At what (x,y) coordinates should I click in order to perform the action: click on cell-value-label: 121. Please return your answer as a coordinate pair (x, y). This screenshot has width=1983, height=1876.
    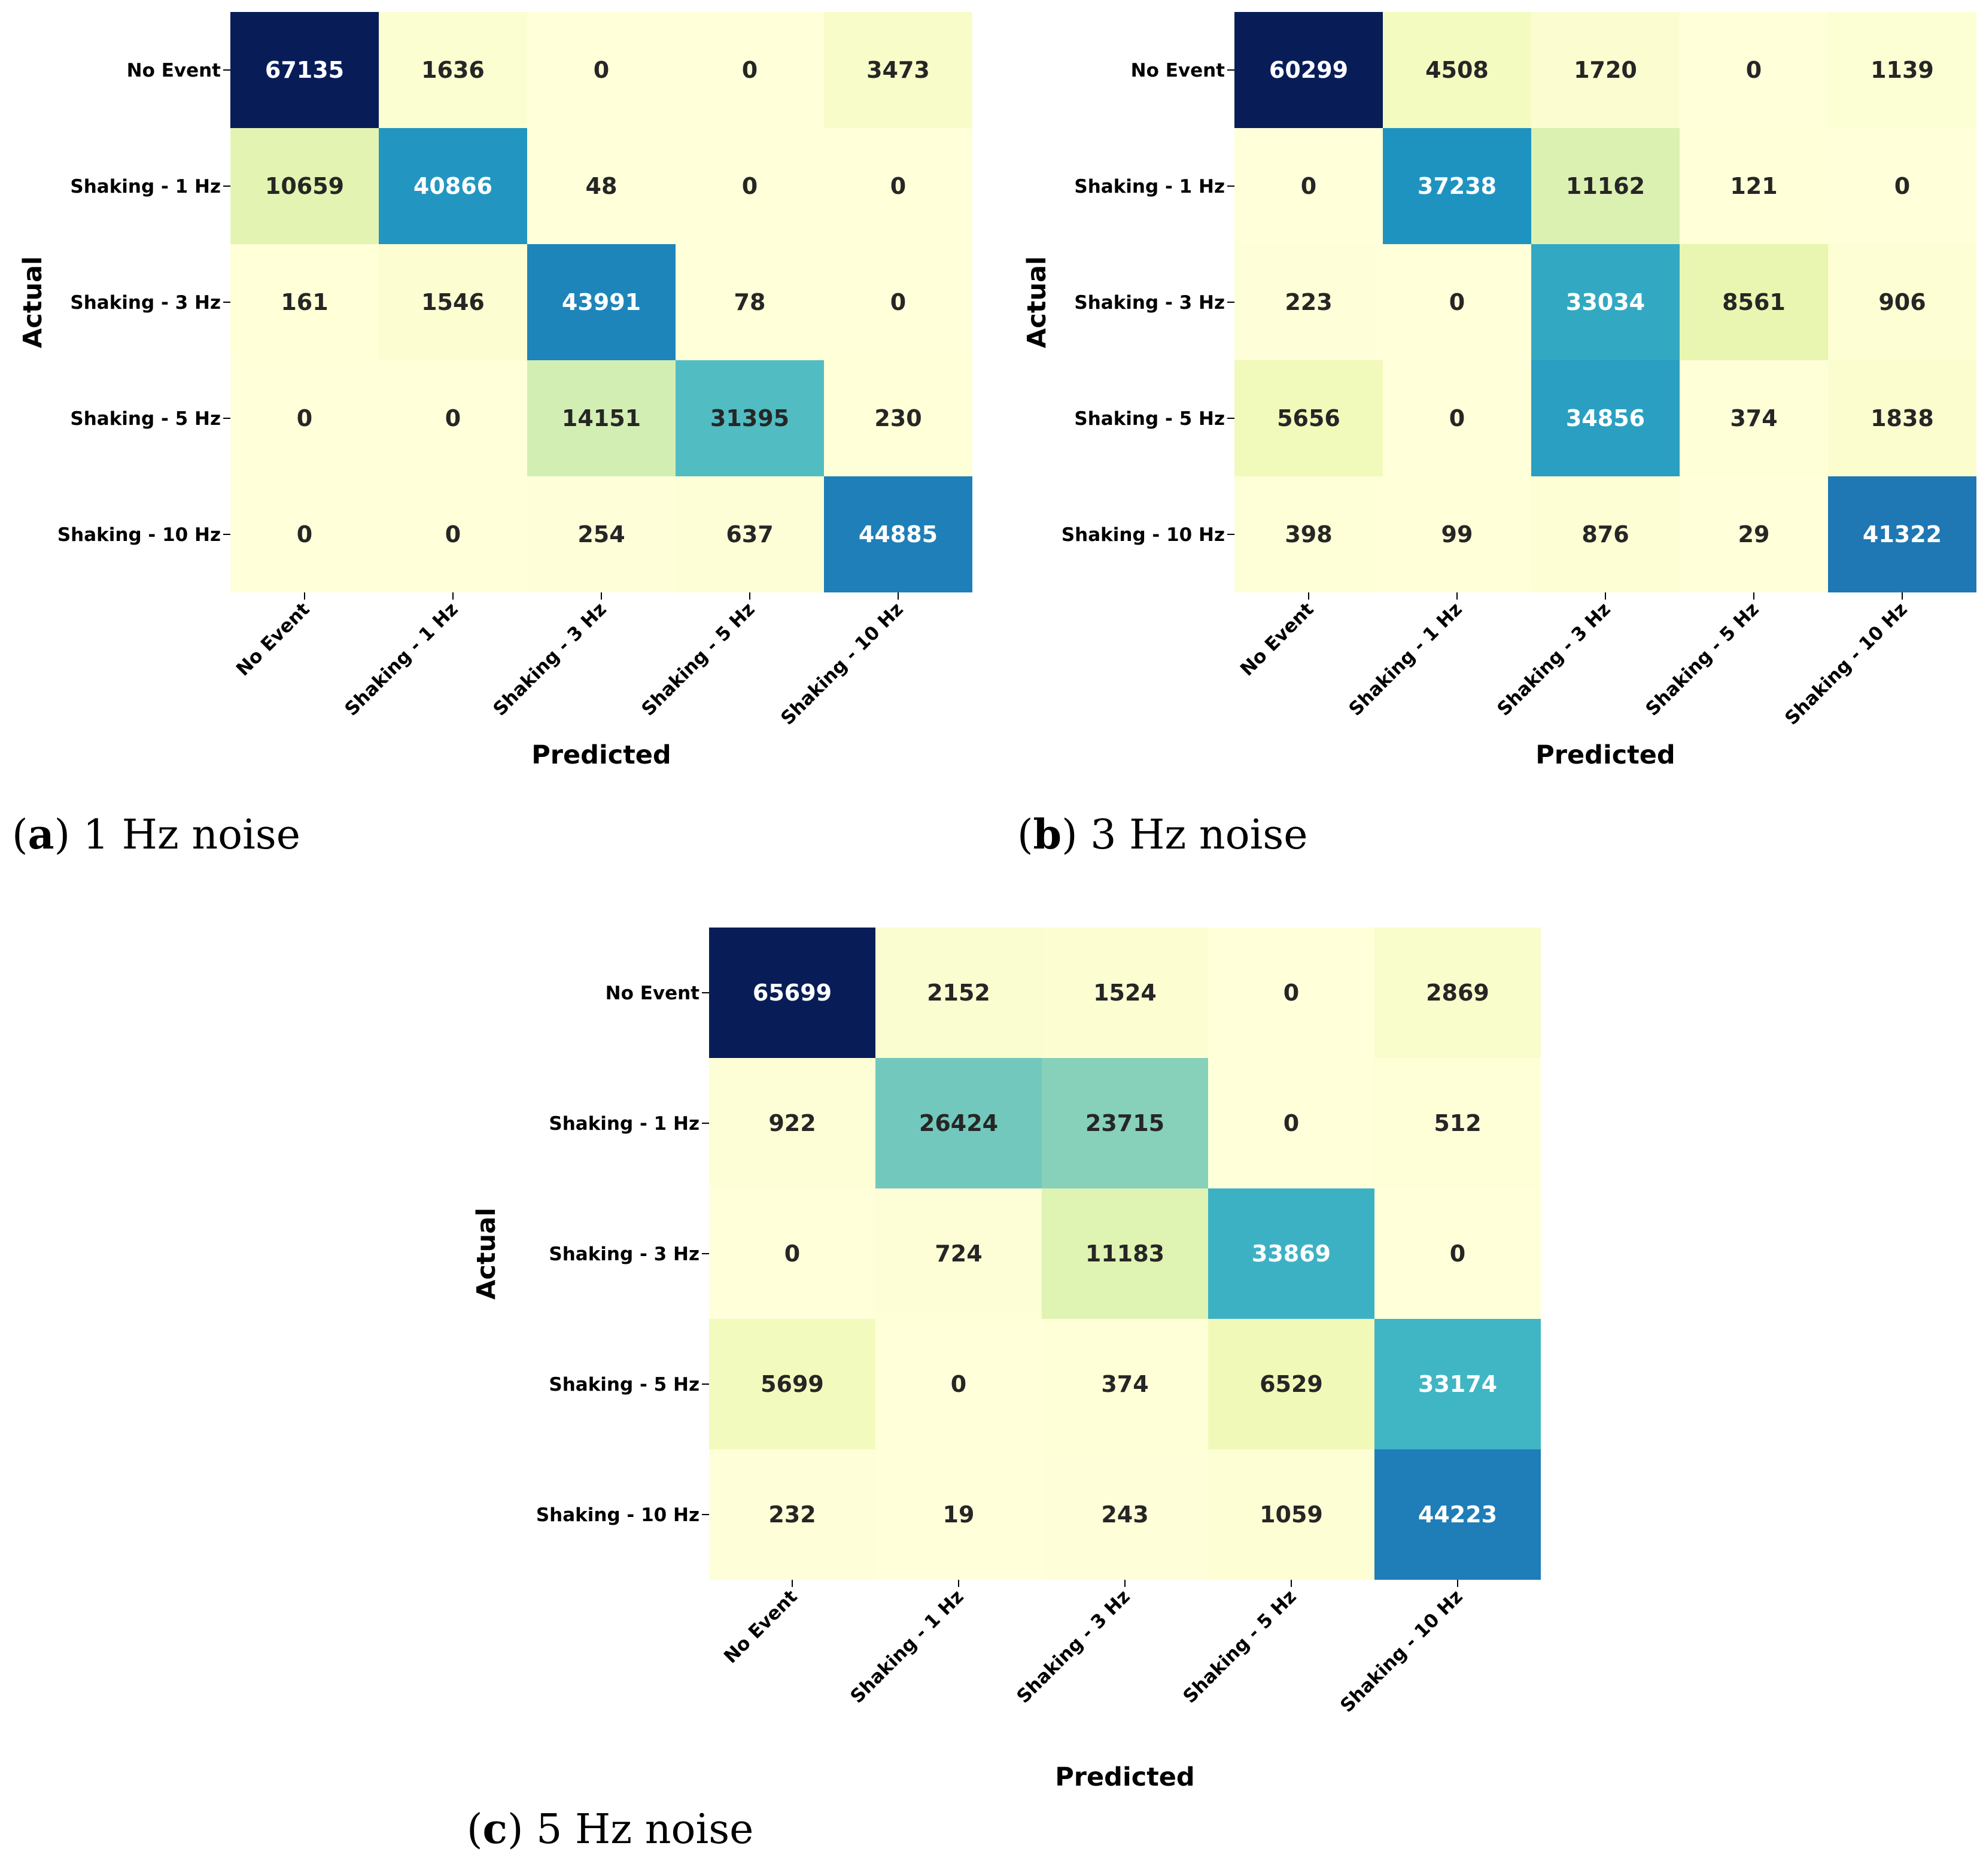
    Looking at the image, I should click on (1753, 186).